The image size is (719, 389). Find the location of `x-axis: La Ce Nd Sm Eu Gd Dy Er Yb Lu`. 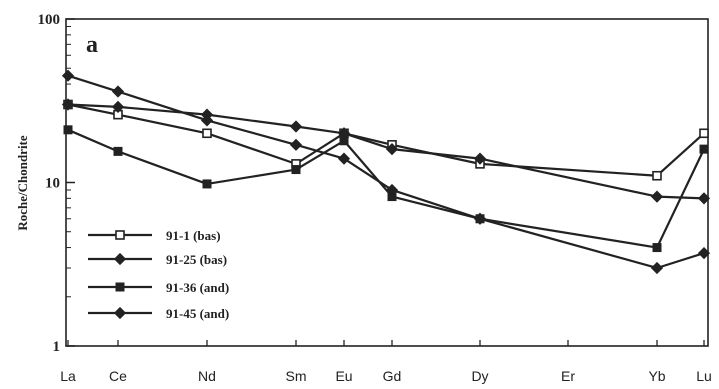

x-axis: La Ce Nd Sm Eu Gd Dy Er Yb Lu is located at coordinates (386, 362).